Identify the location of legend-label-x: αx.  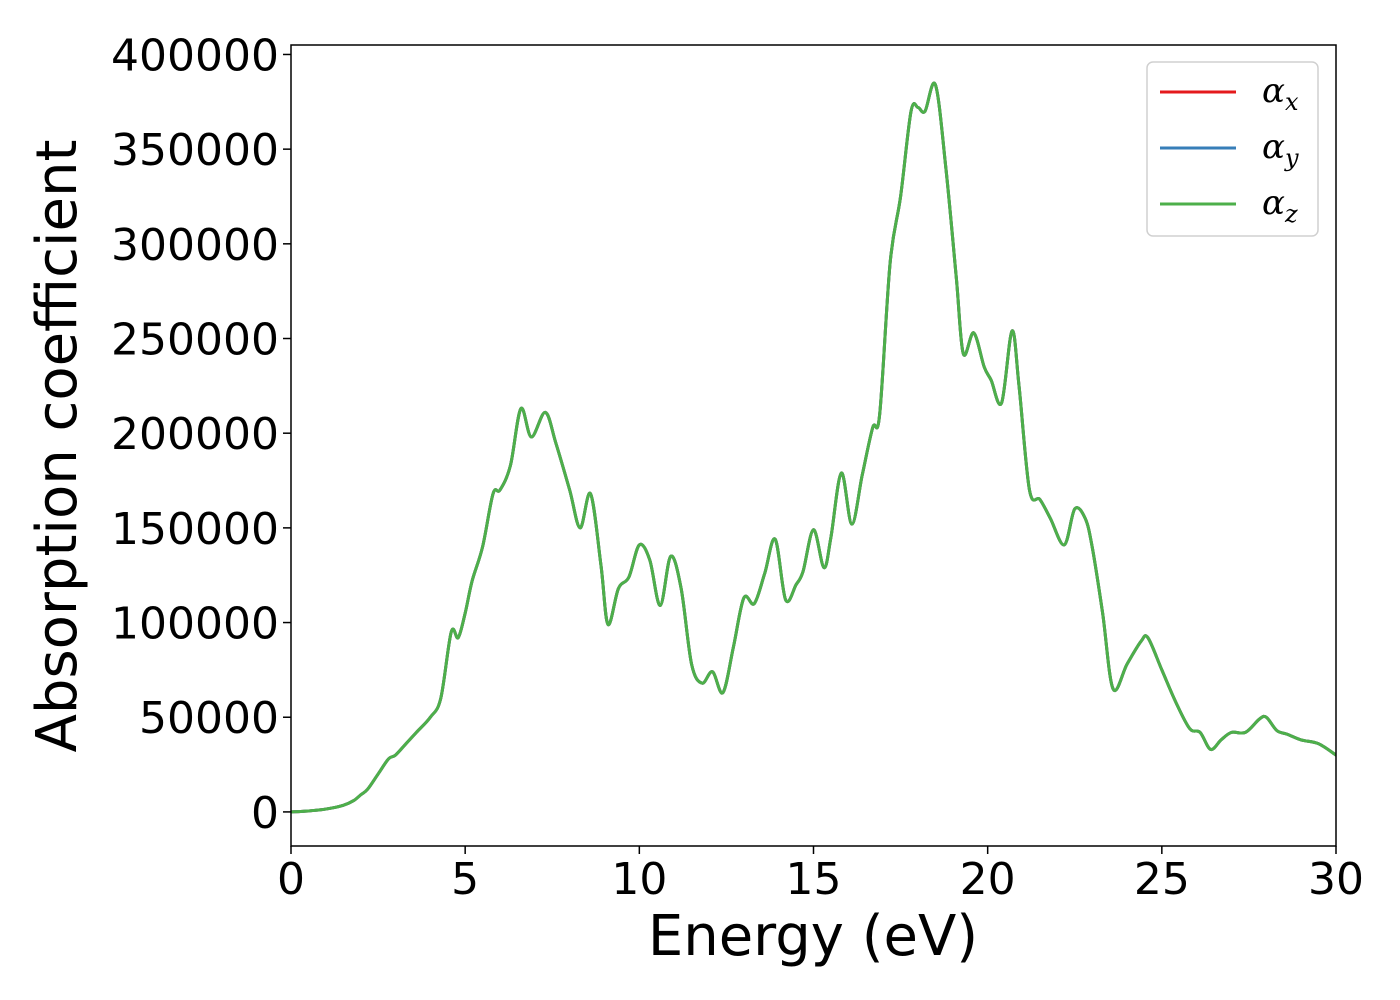
(1280, 93).